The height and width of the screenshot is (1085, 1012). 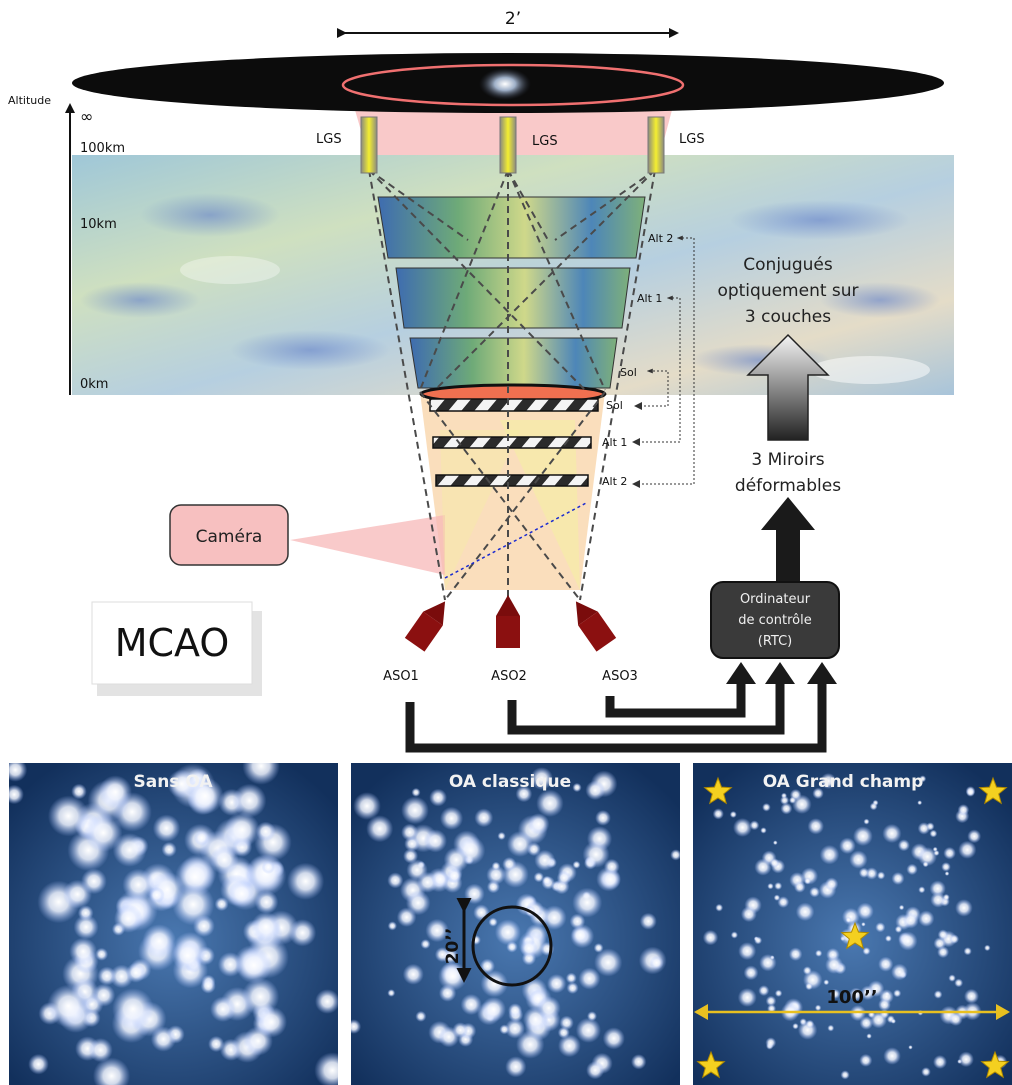 What do you see at coordinates (511, 227) in the screenshot?
I see `layer-alt2` at bounding box center [511, 227].